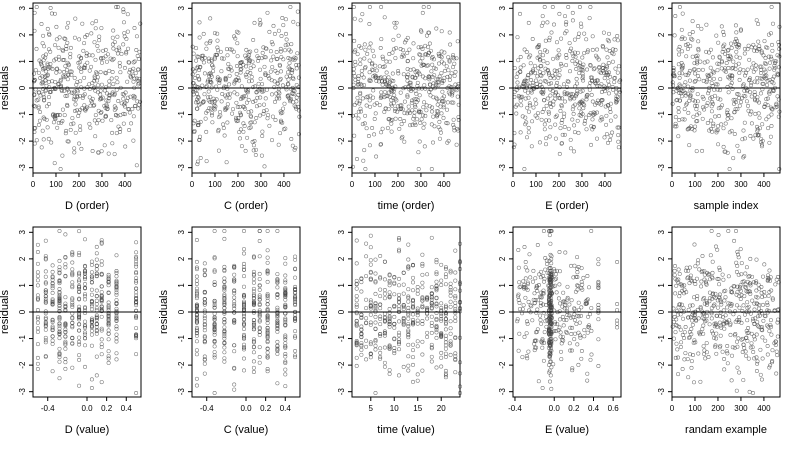  I want to click on x-tick-label: 200, so click(718, 408).